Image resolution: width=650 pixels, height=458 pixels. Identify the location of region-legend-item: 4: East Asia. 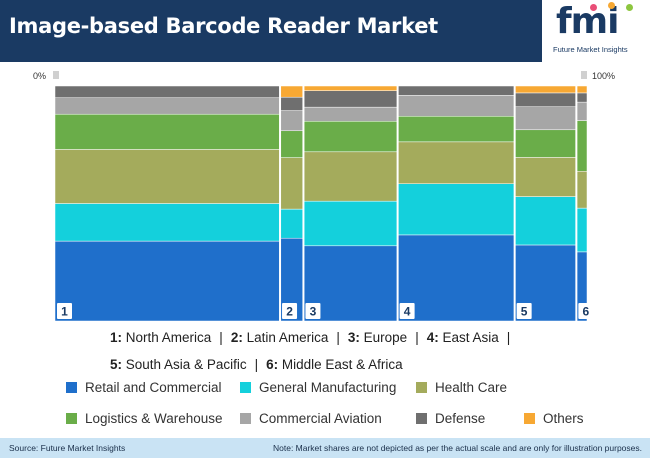
(463, 337).